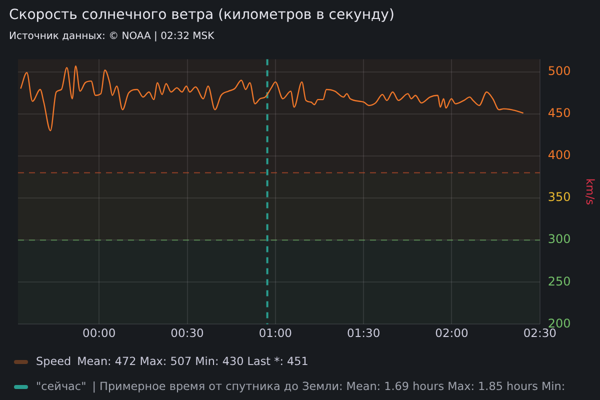 Image resolution: width=600 pixels, height=400 pixels. Describe the element at coordinates (272, 98) in the screenshot. I see `line-series` at that location.